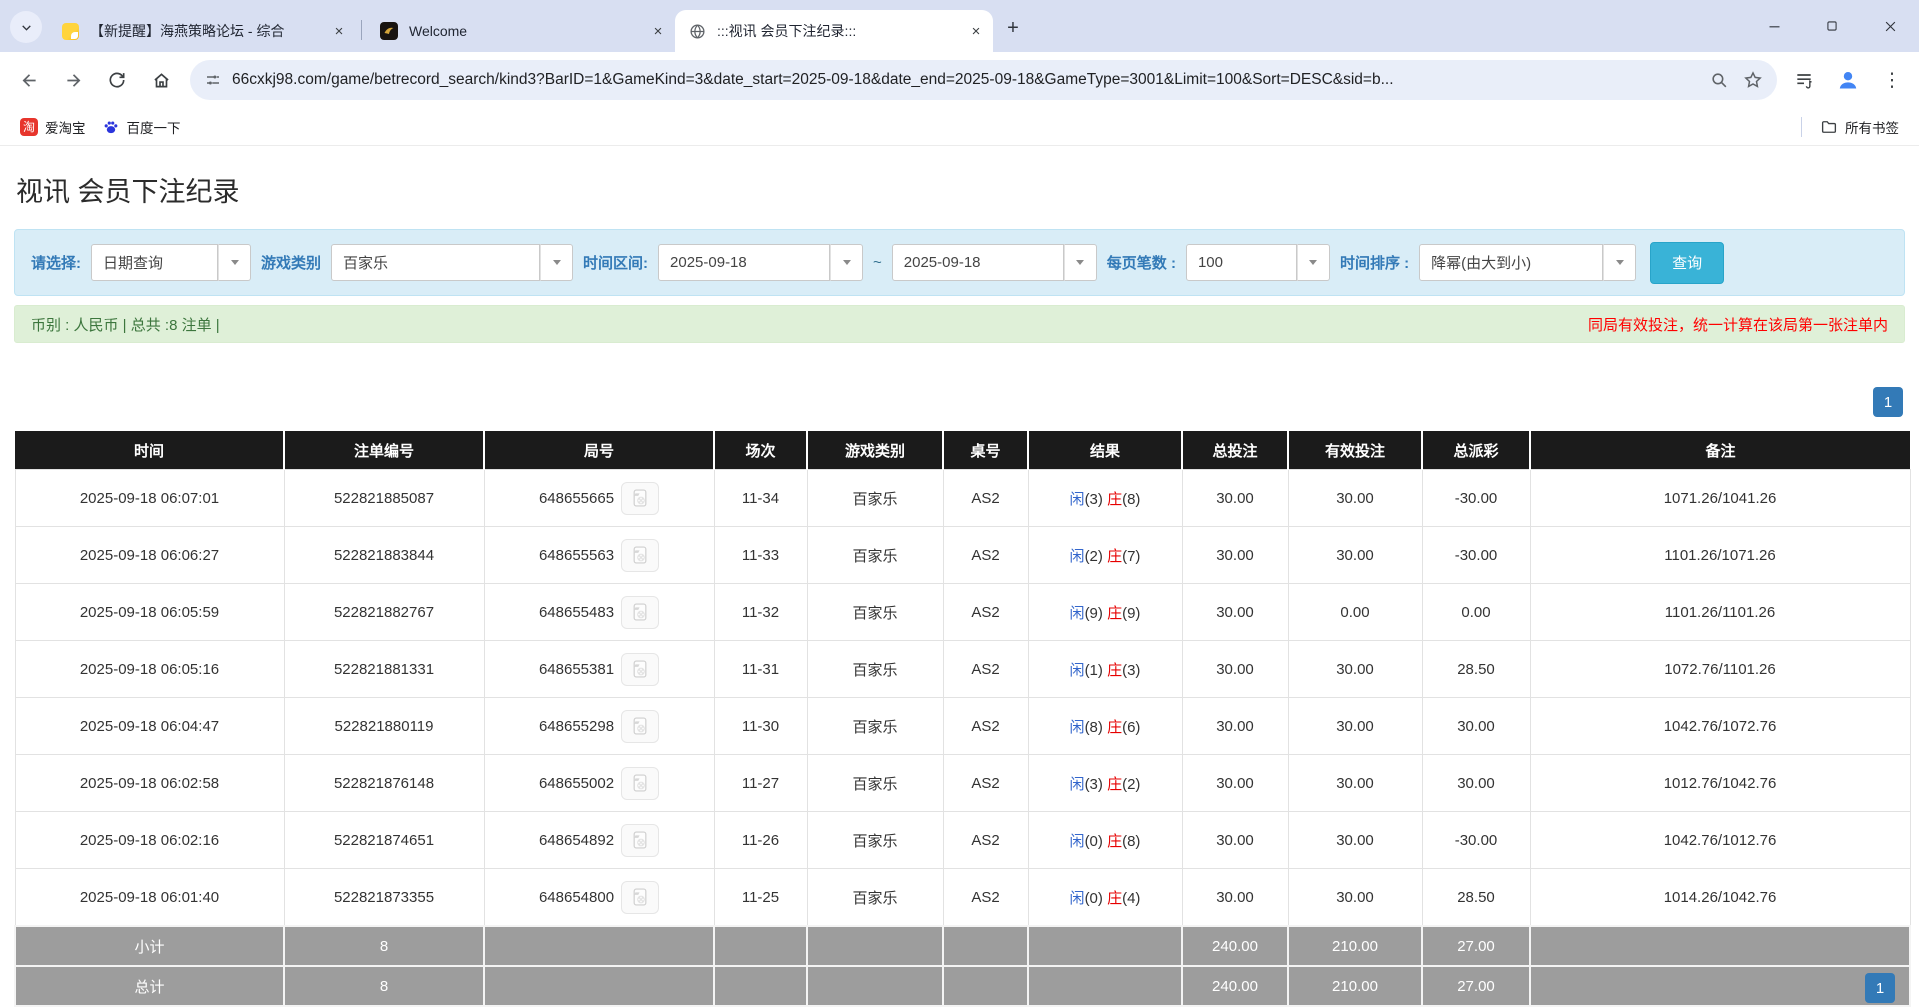 Image resolution: width=1919 pixels, height=1007 pixels. What do you see at coordinates (744, 262) in the screenshot?
I see `date-start-value: 2025-09-18` at bounding box center [744, 262].